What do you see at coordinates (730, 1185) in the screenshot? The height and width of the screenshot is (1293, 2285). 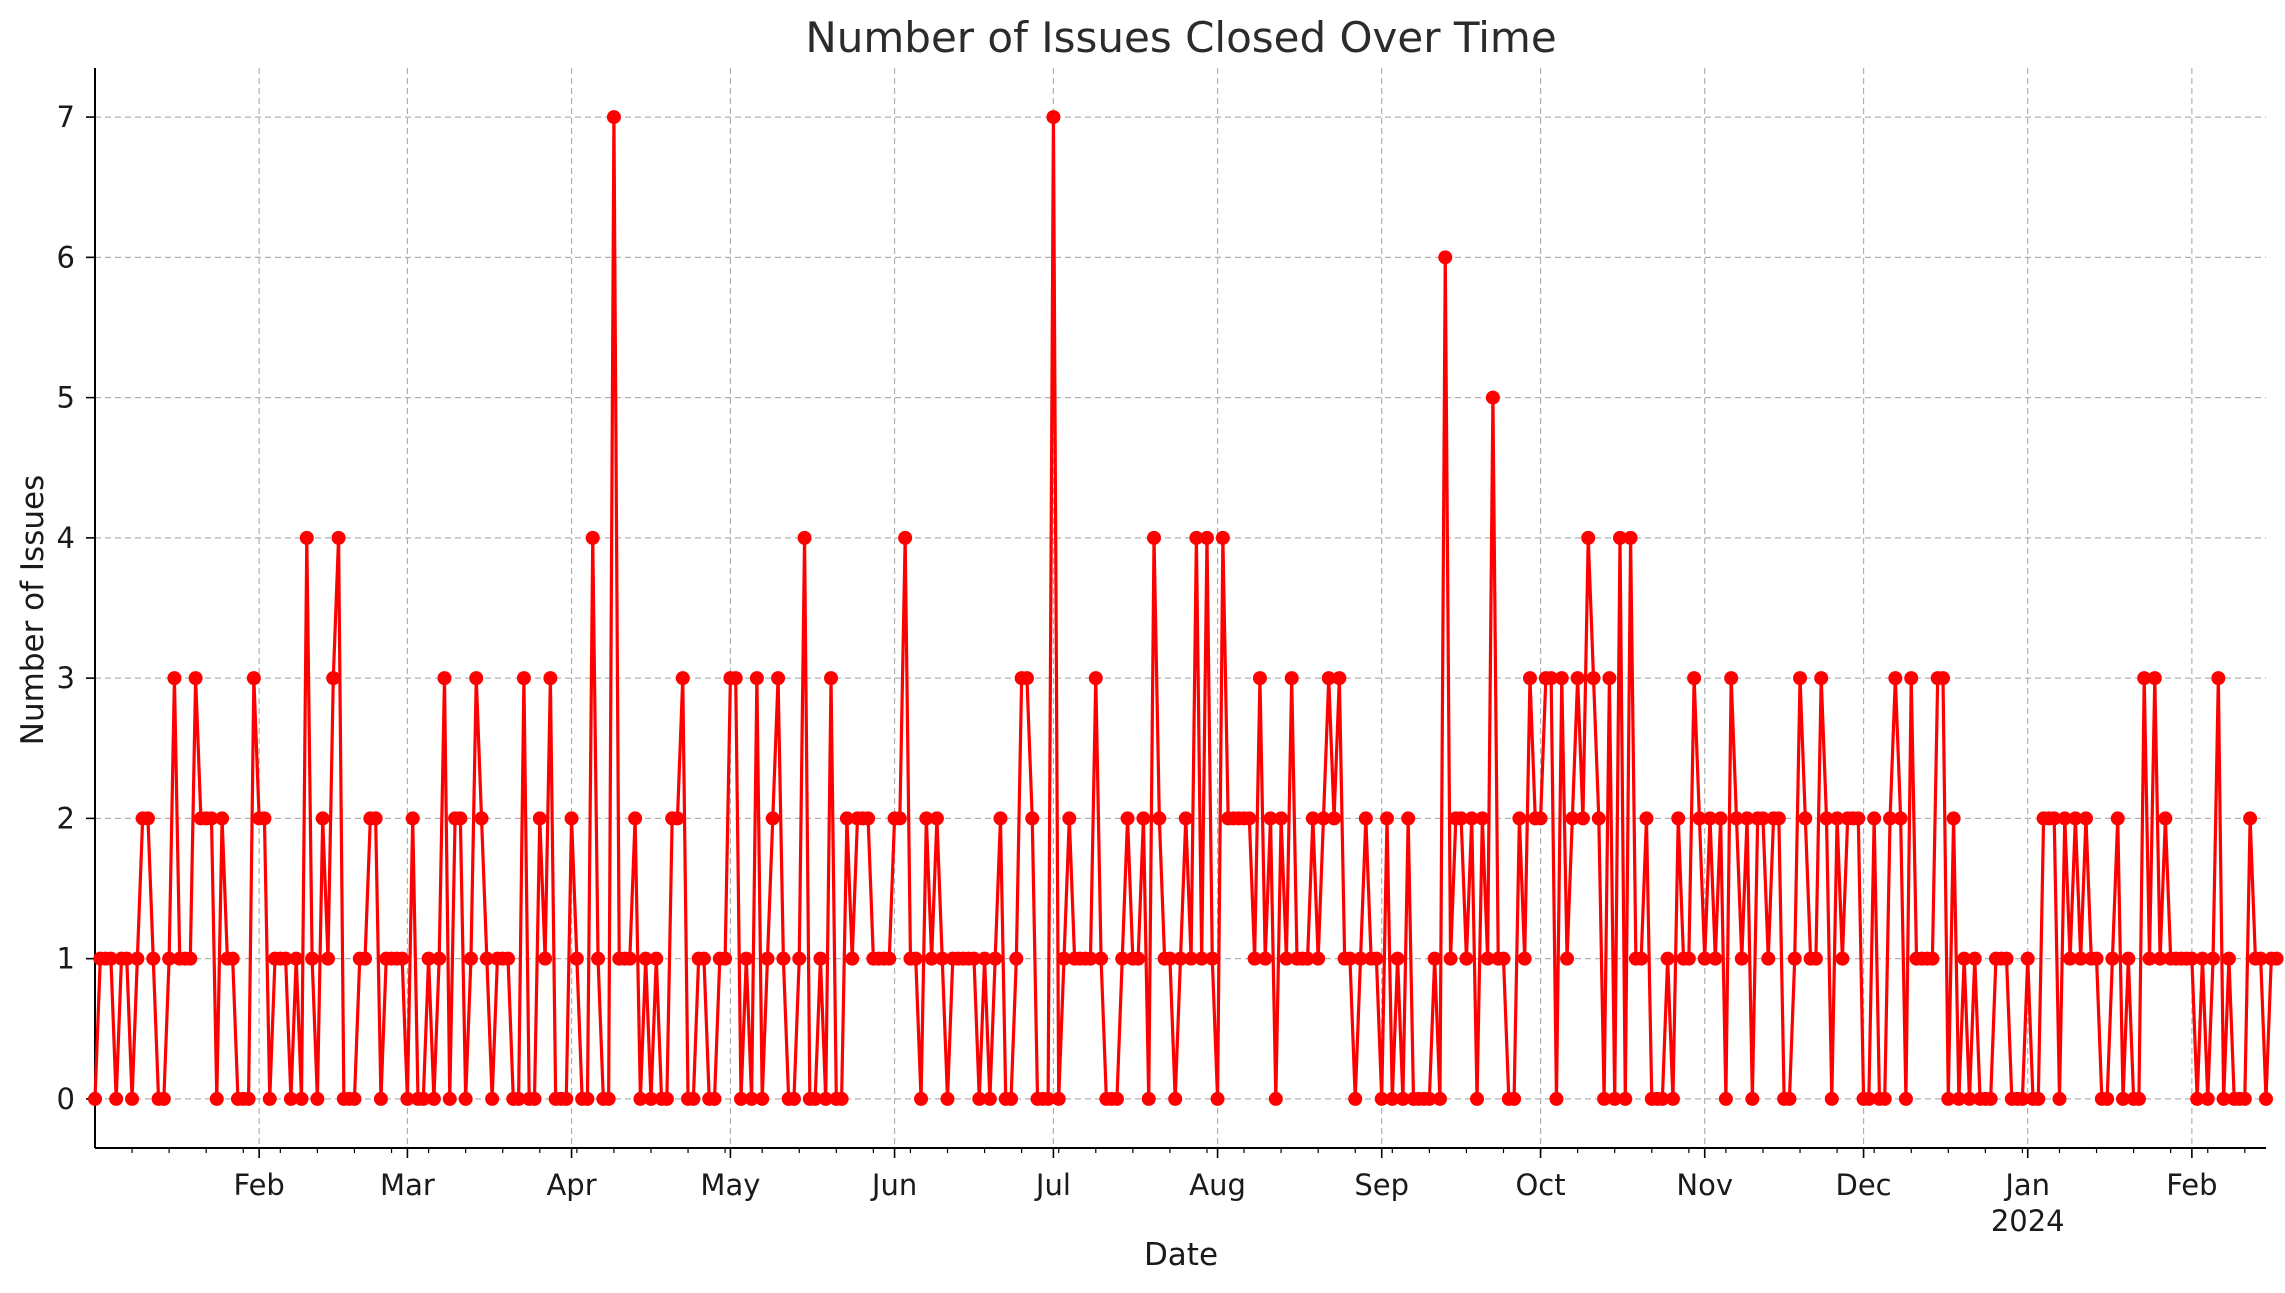 I see `x-tick-label: May` at bounding box center [730, 1185].